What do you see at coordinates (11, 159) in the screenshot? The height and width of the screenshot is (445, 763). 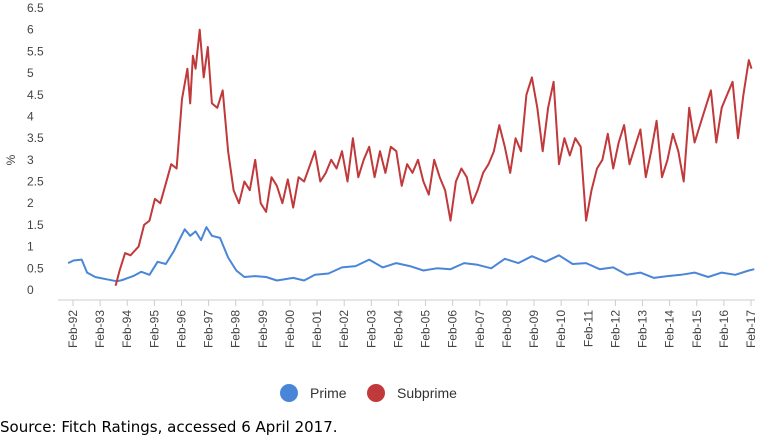 I see `y-axis-label: %` at bounding box center [11, 159].